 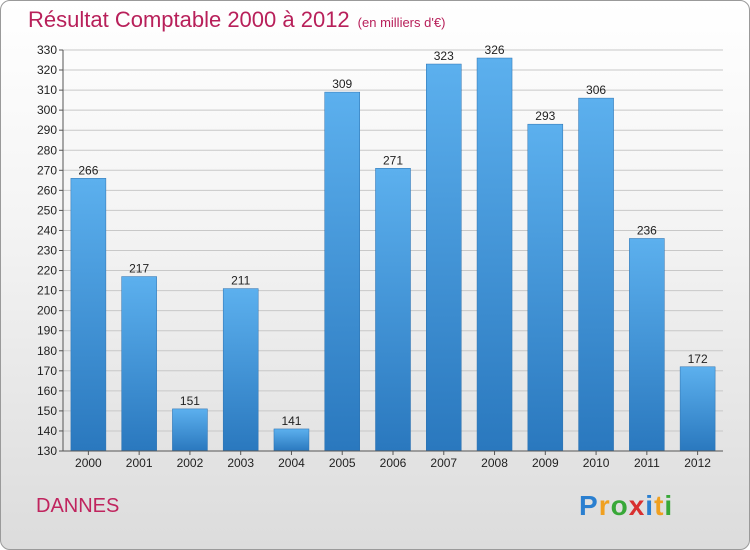 What do you see at coordinates (47, 371) in the screenshot?
I see `y-tick-label: 170` at bounding box center [47, 371].